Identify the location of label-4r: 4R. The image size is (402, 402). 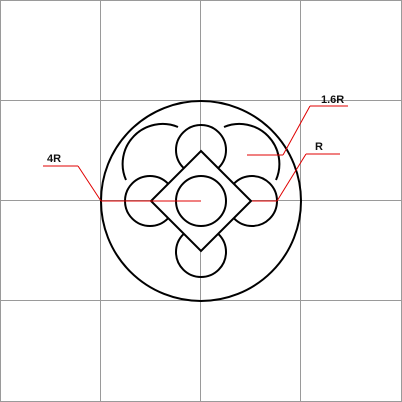
(54, 159).